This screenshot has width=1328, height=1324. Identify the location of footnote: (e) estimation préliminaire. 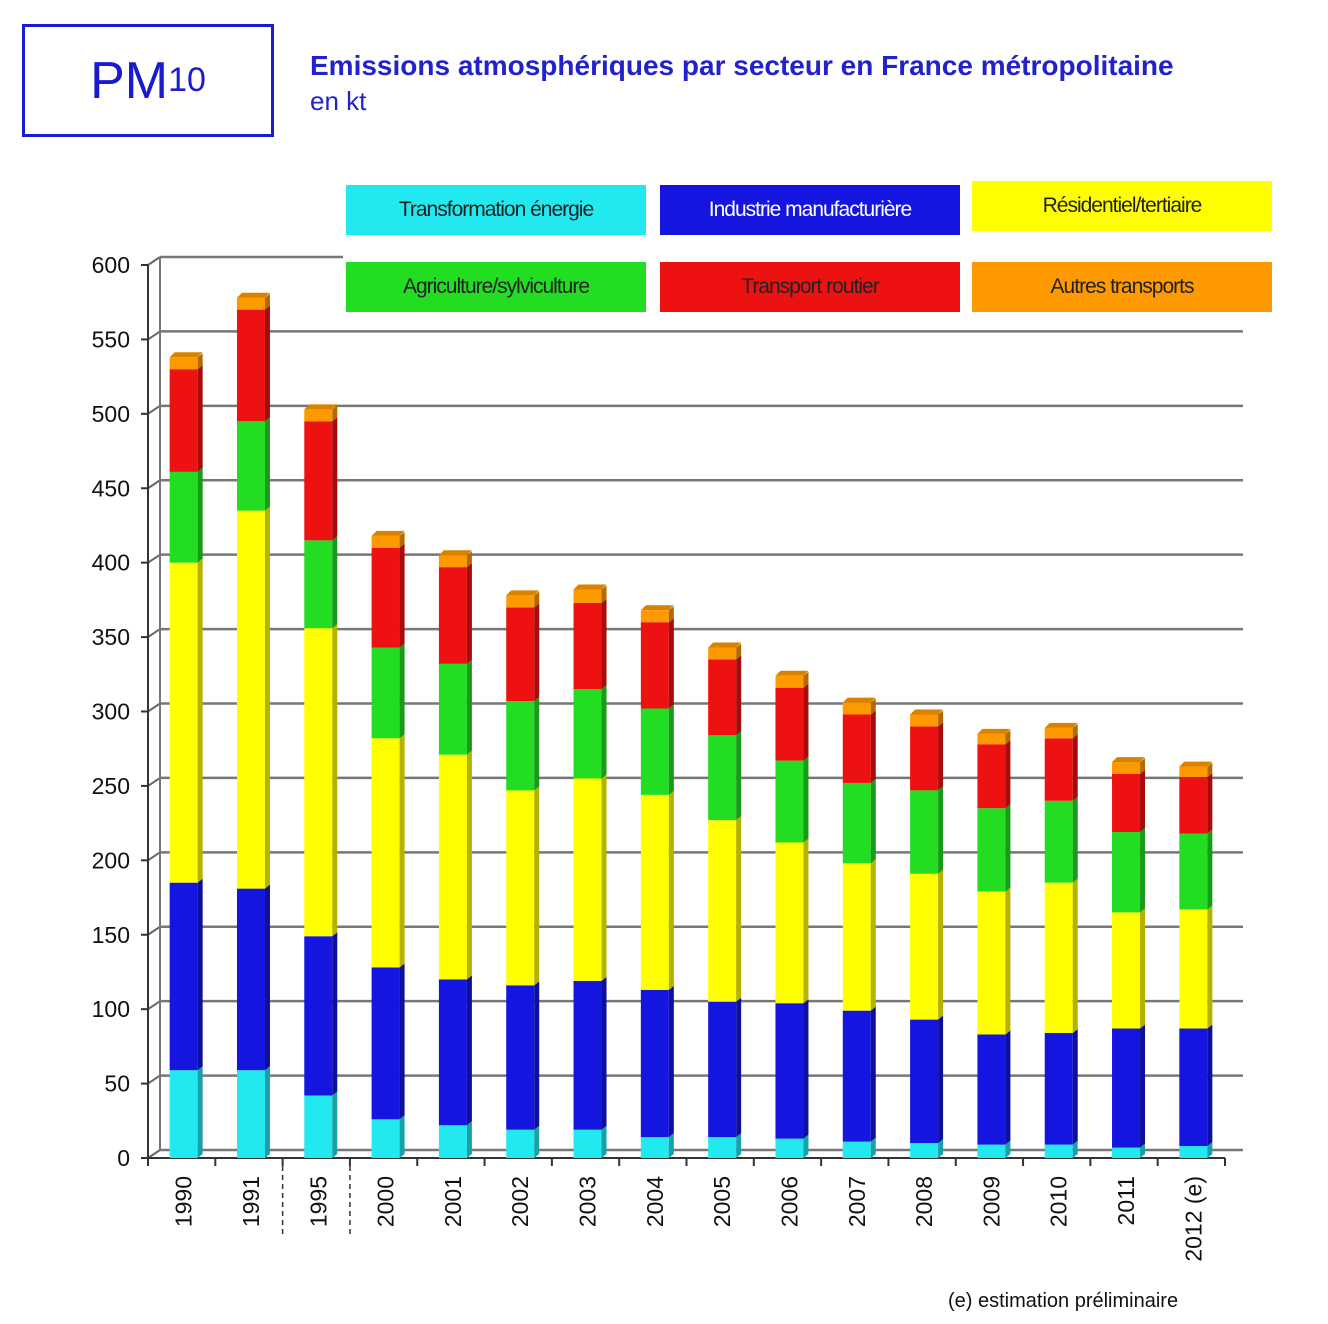
(1063, 1301).